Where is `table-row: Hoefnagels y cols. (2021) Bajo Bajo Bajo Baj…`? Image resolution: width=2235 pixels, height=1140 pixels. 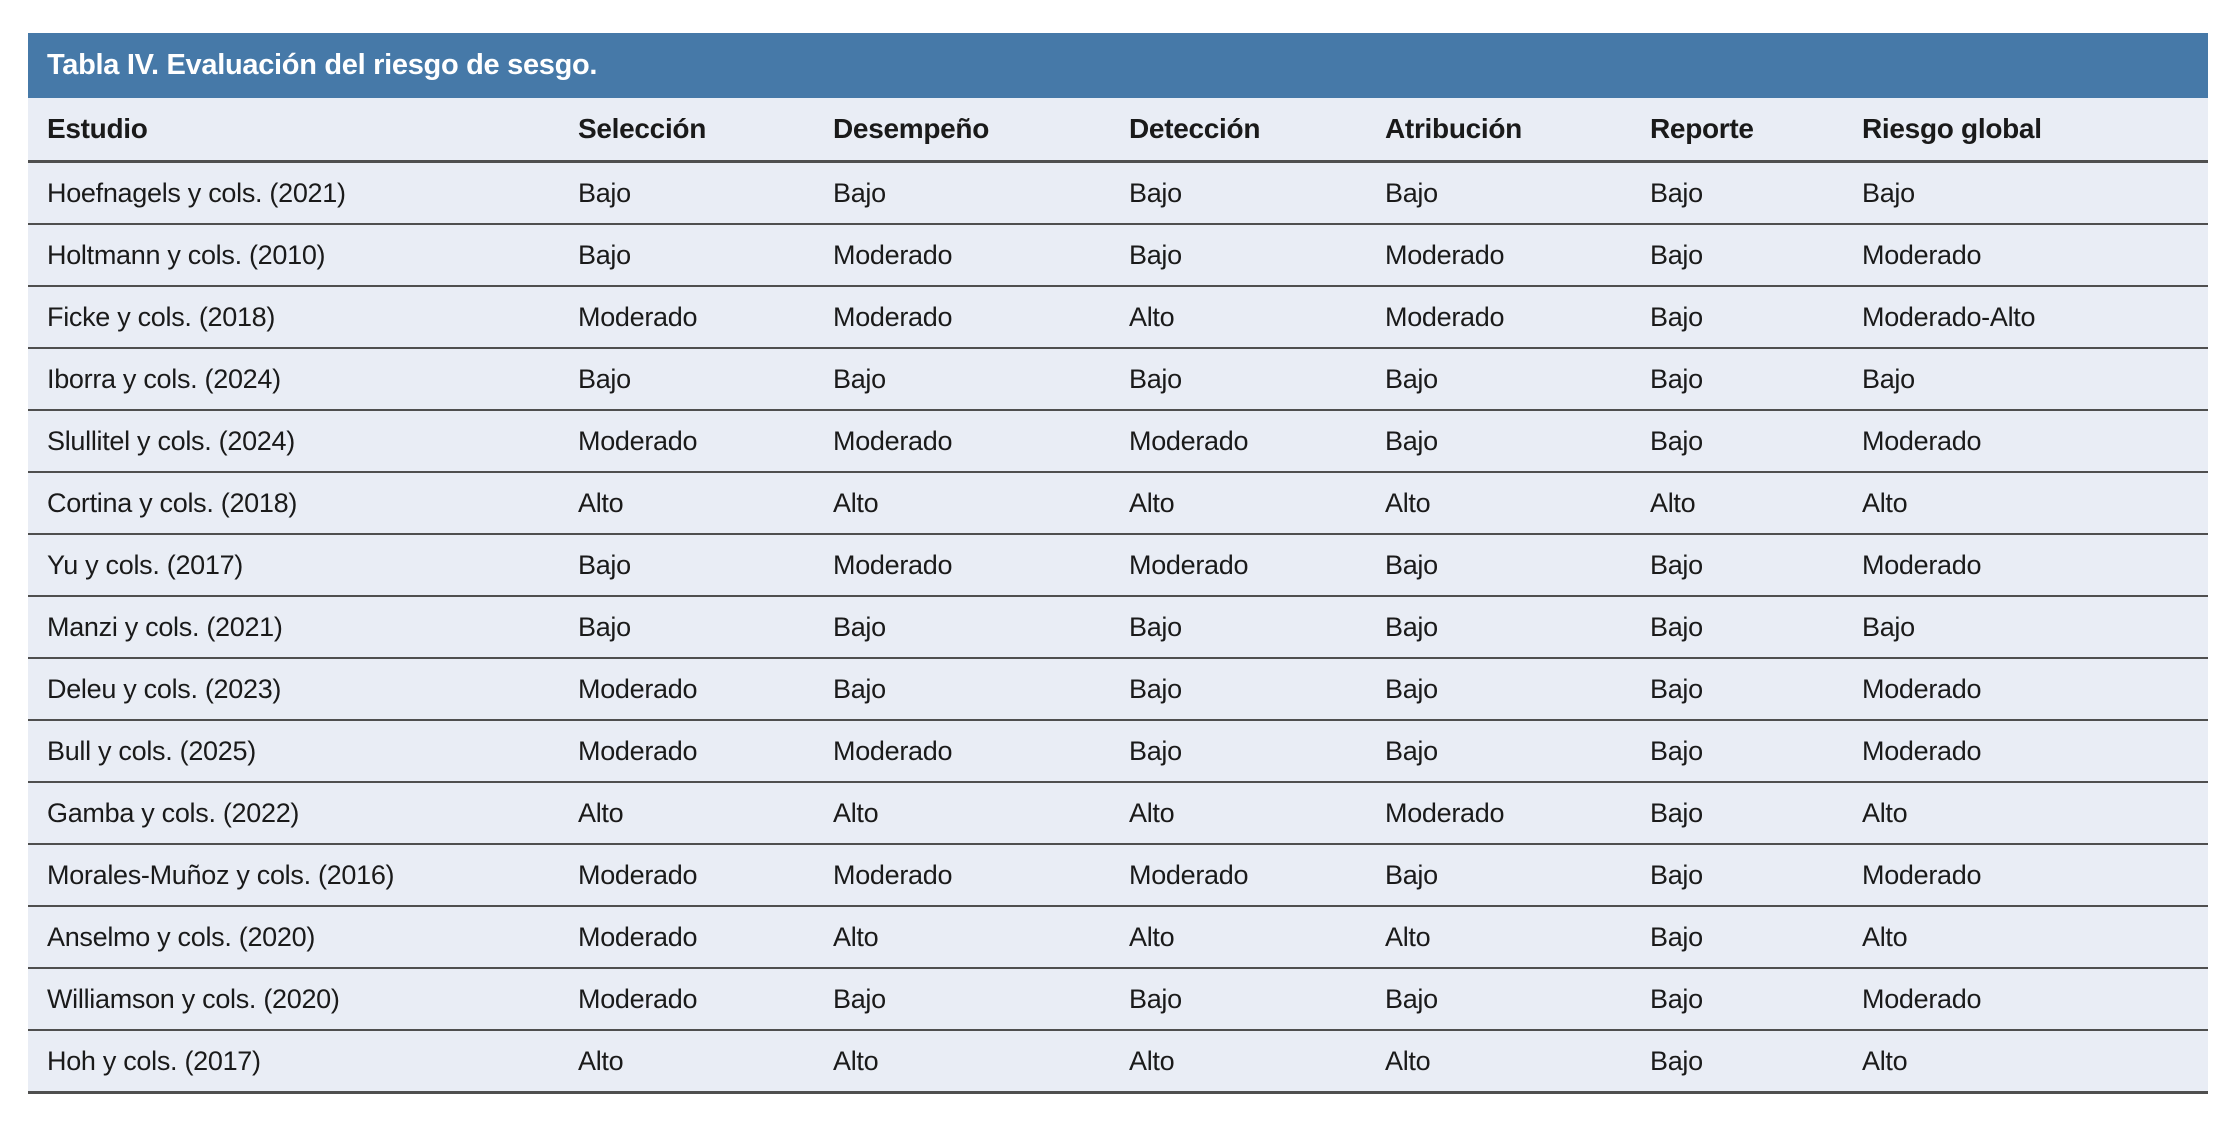
table-row: Hoefnagels y cols. (2021) Bajo Bajo Bajo Baj… is located at coordinates (1118, 193).